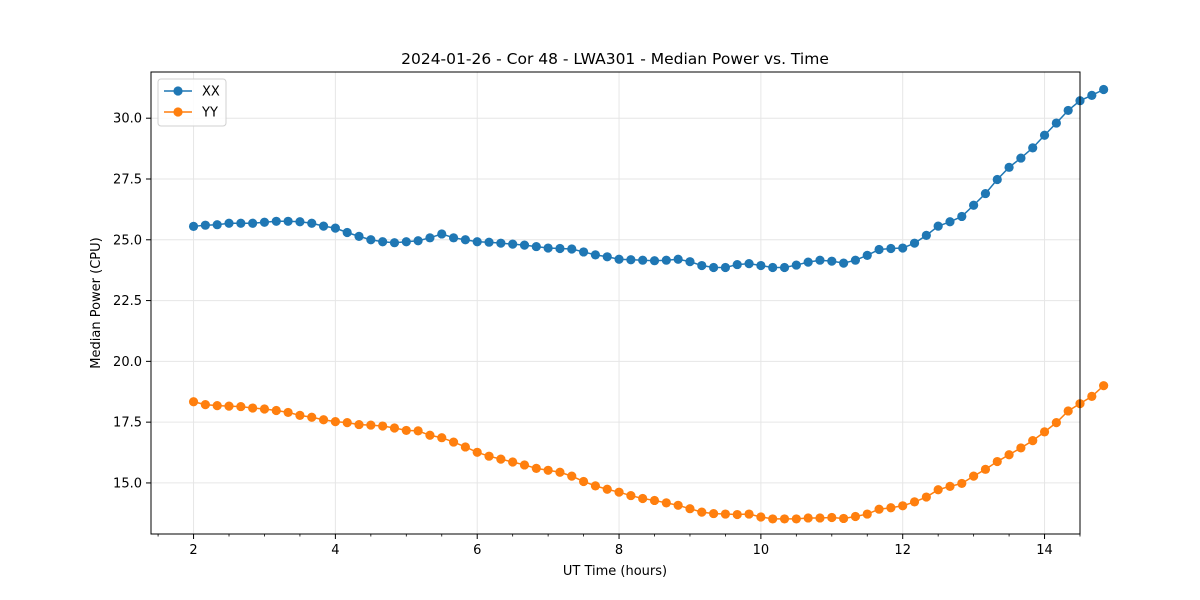  I want to click on x-tick-label: 10, so click(761, 550).